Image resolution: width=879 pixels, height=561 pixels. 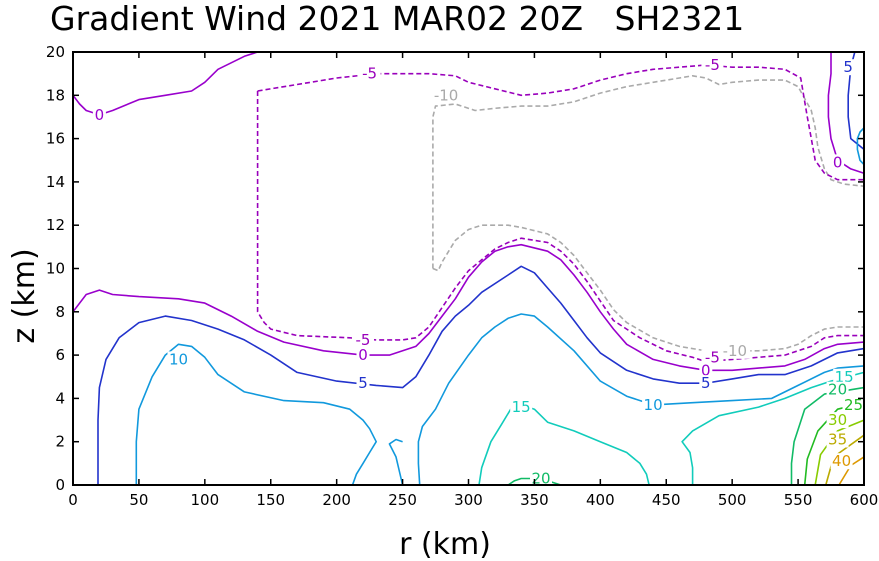 What do you see at coordinates (798, 500) in the screenshot?
I see `x-tick-label: 550` at bounding box center [798, 500].